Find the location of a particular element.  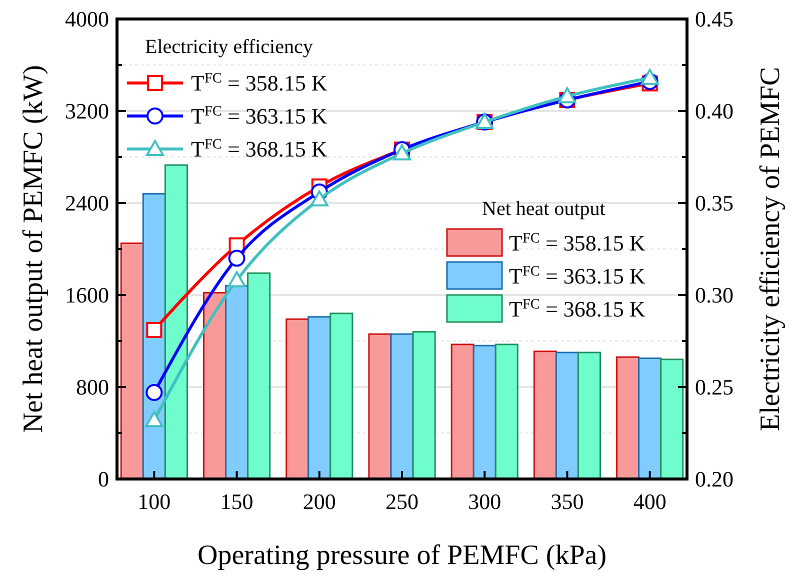

y-tick-label: 3200 is located at coordinates (87, 111).